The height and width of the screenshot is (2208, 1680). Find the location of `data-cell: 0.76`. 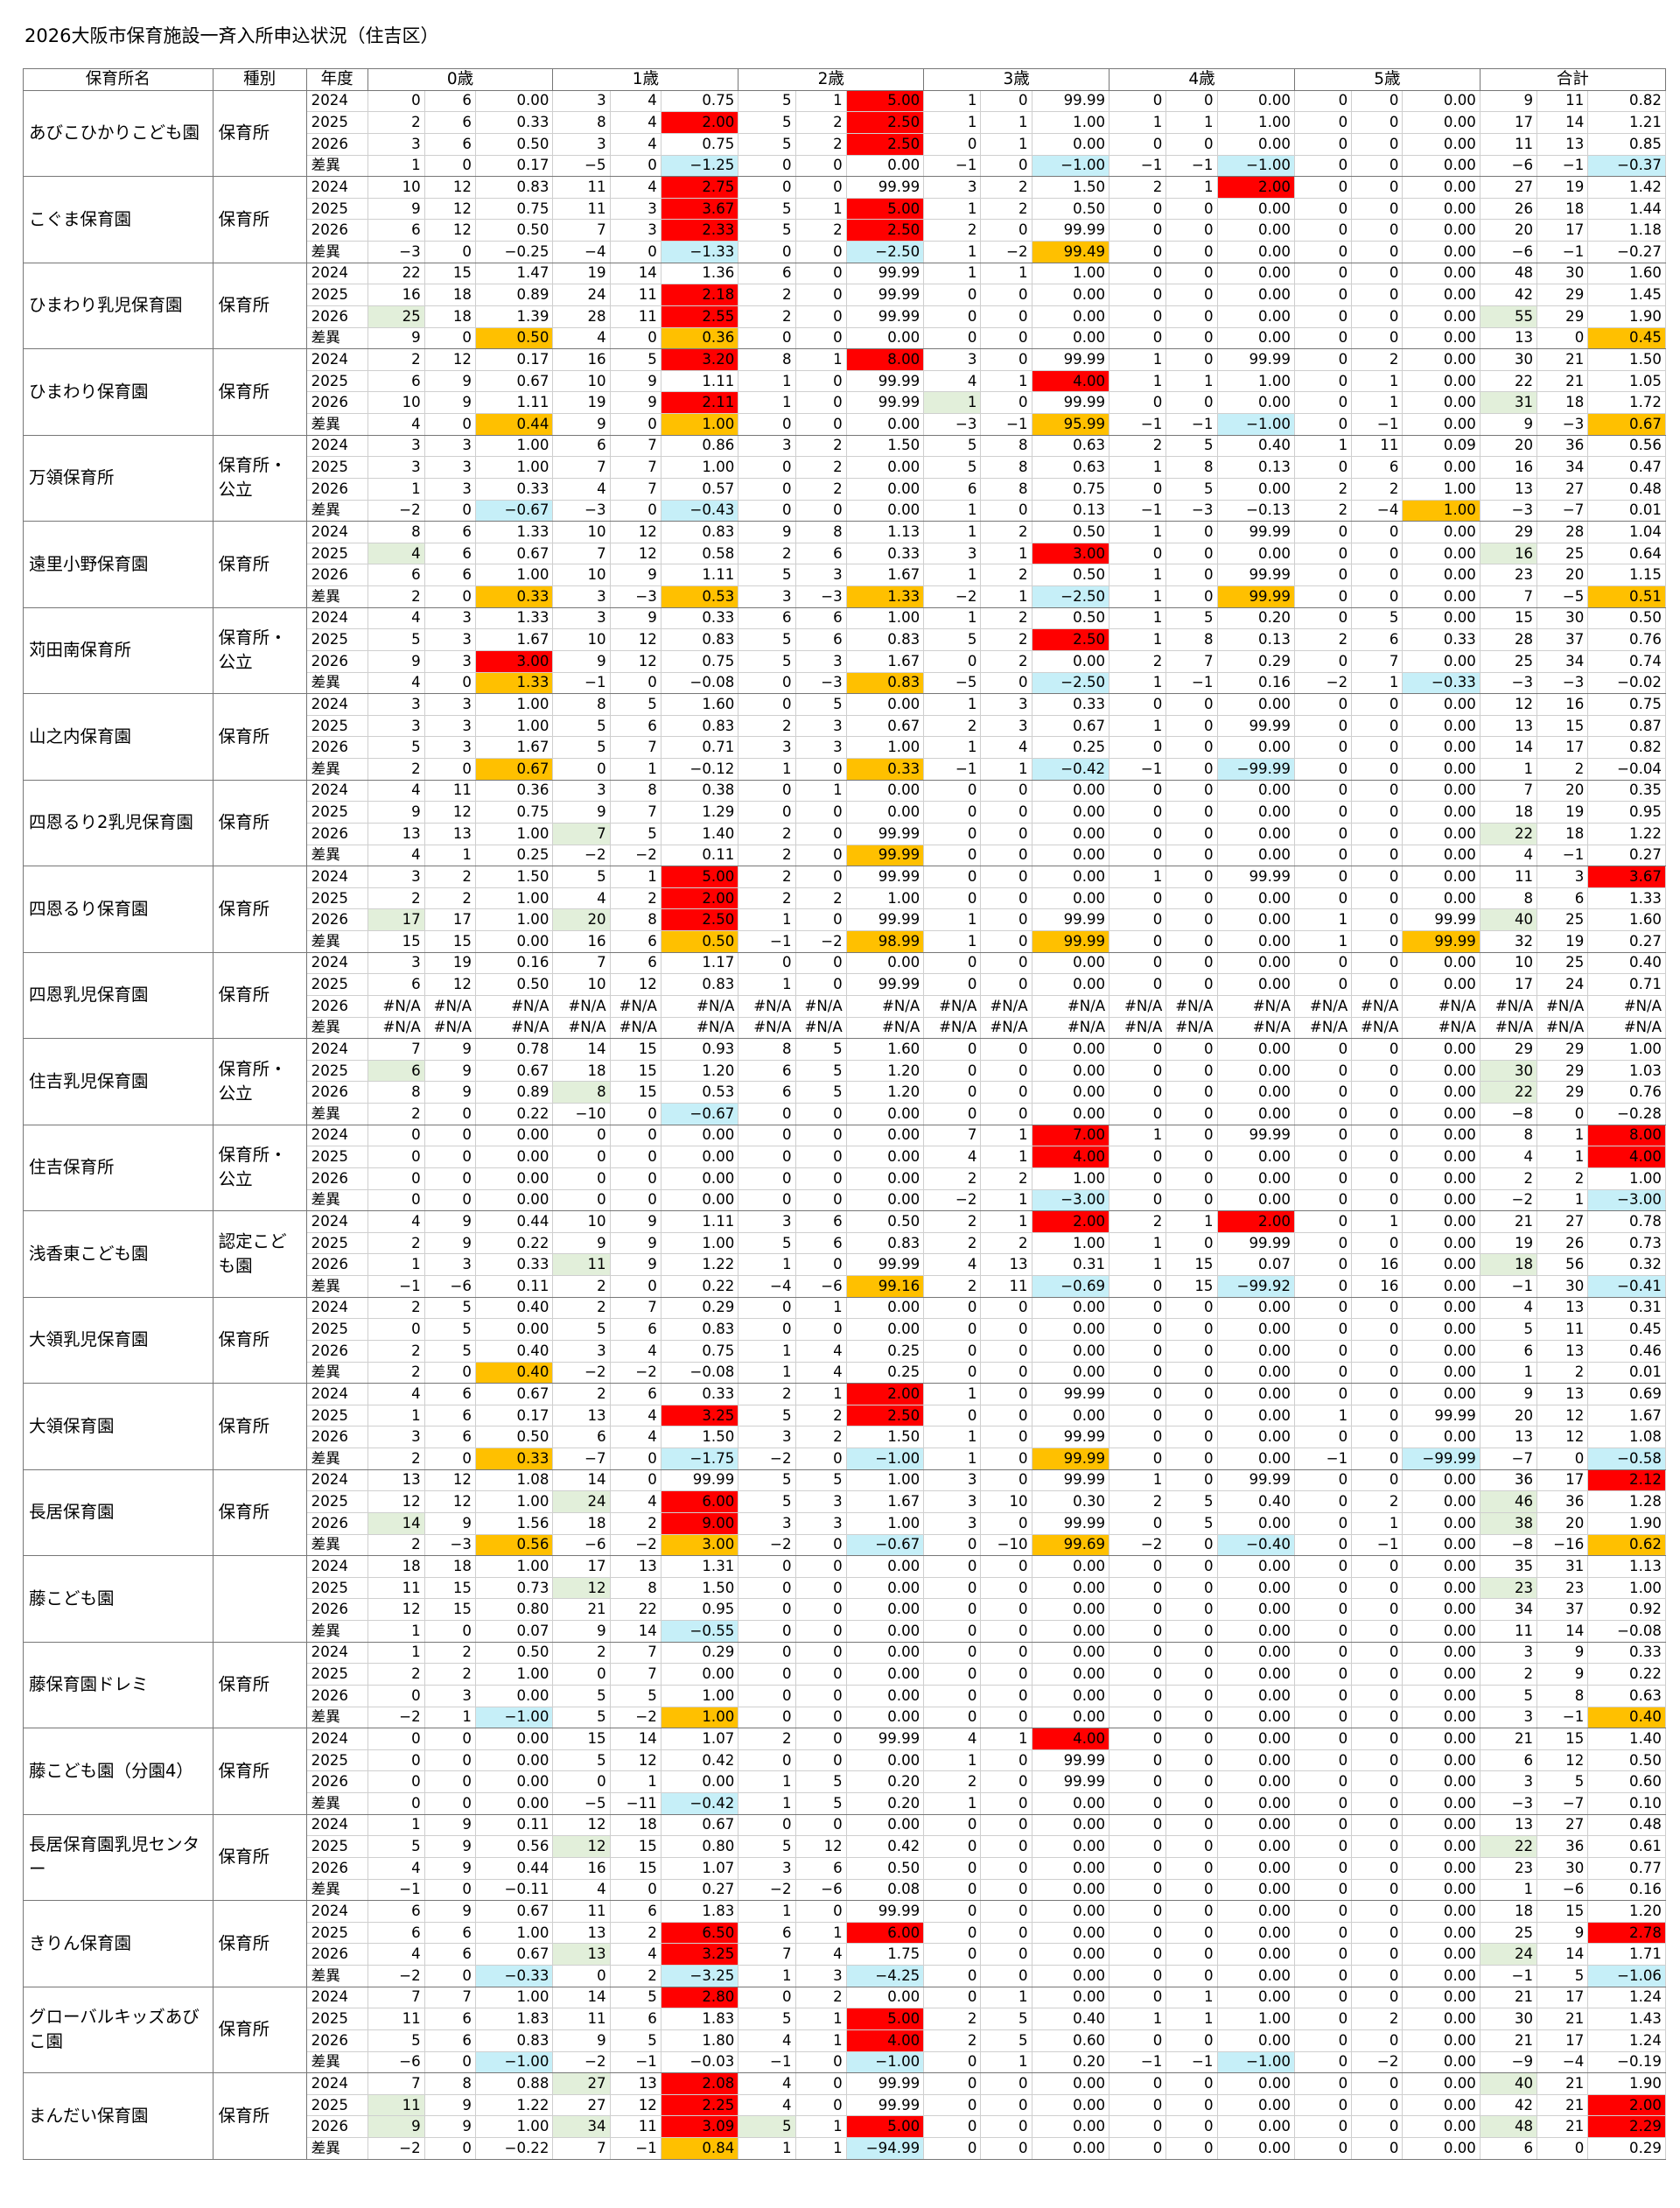

data-cell: 0.76 is located at coordinates (1626, 1093).